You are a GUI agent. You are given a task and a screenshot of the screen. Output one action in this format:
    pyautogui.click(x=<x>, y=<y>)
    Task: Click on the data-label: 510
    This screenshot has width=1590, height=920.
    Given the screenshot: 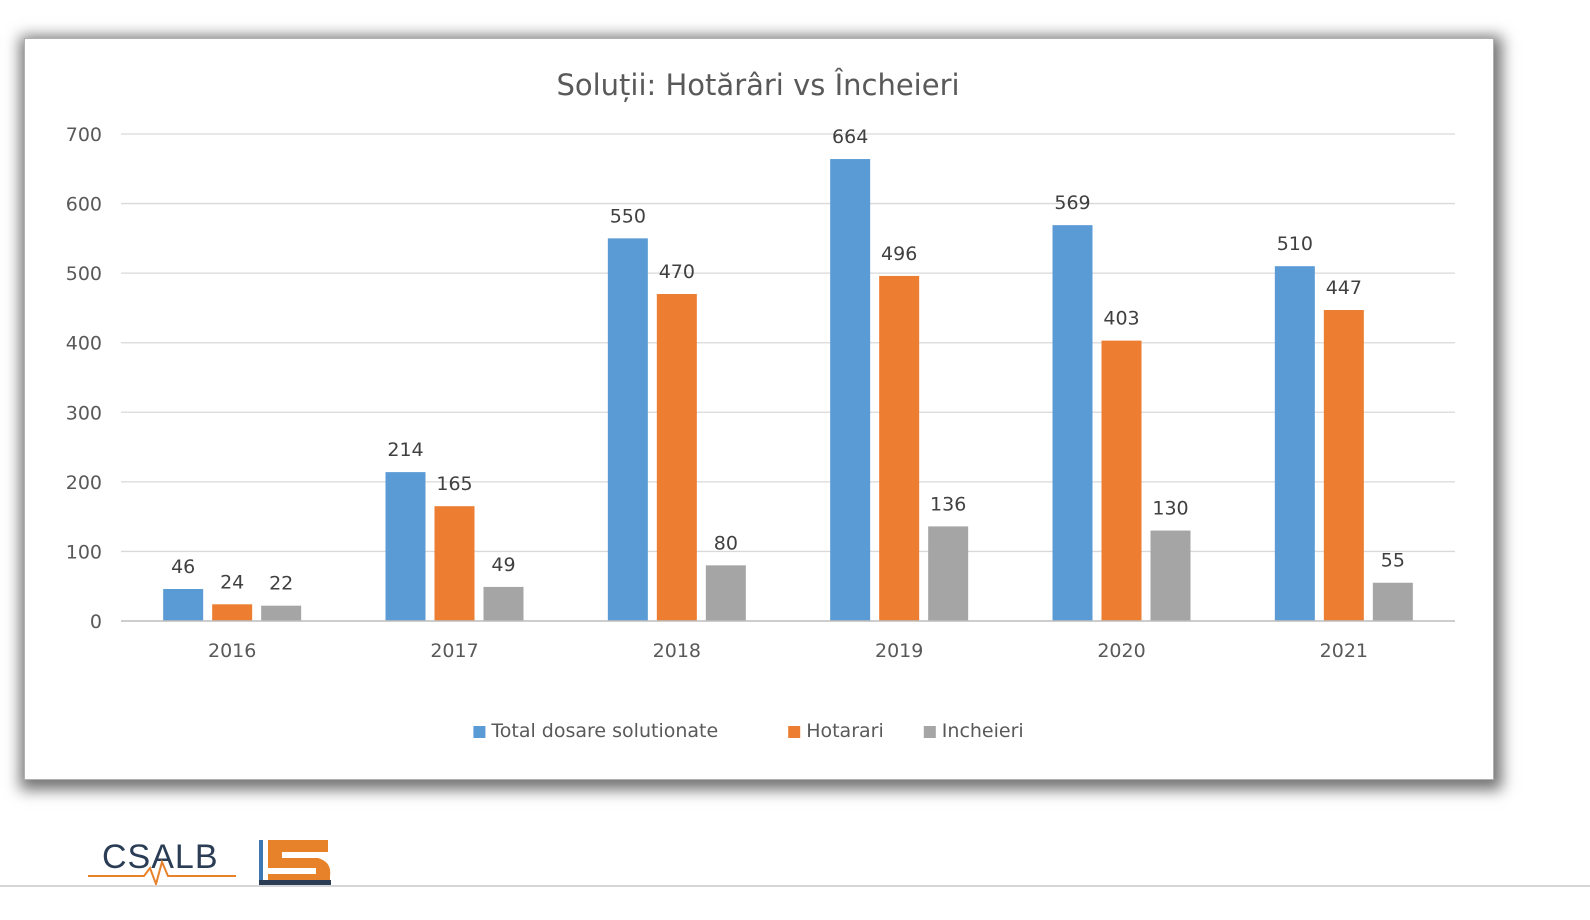 What is the action you would take?
    pyautogui.click(x=1295, y=244)
    